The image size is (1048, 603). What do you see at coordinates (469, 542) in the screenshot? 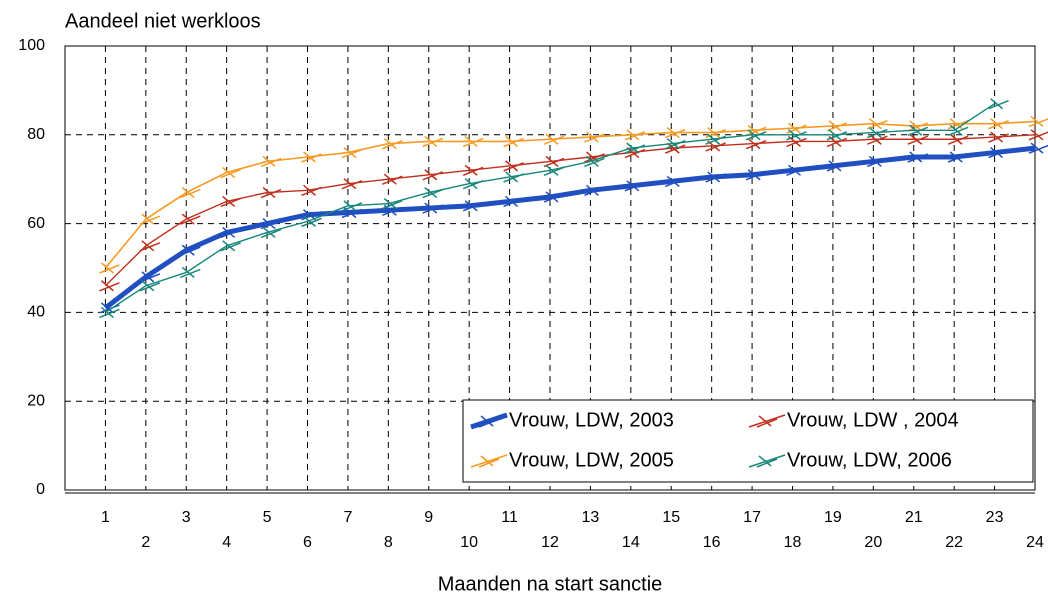
I see `x-tick-label: 10` at bounding box center [469, 542].